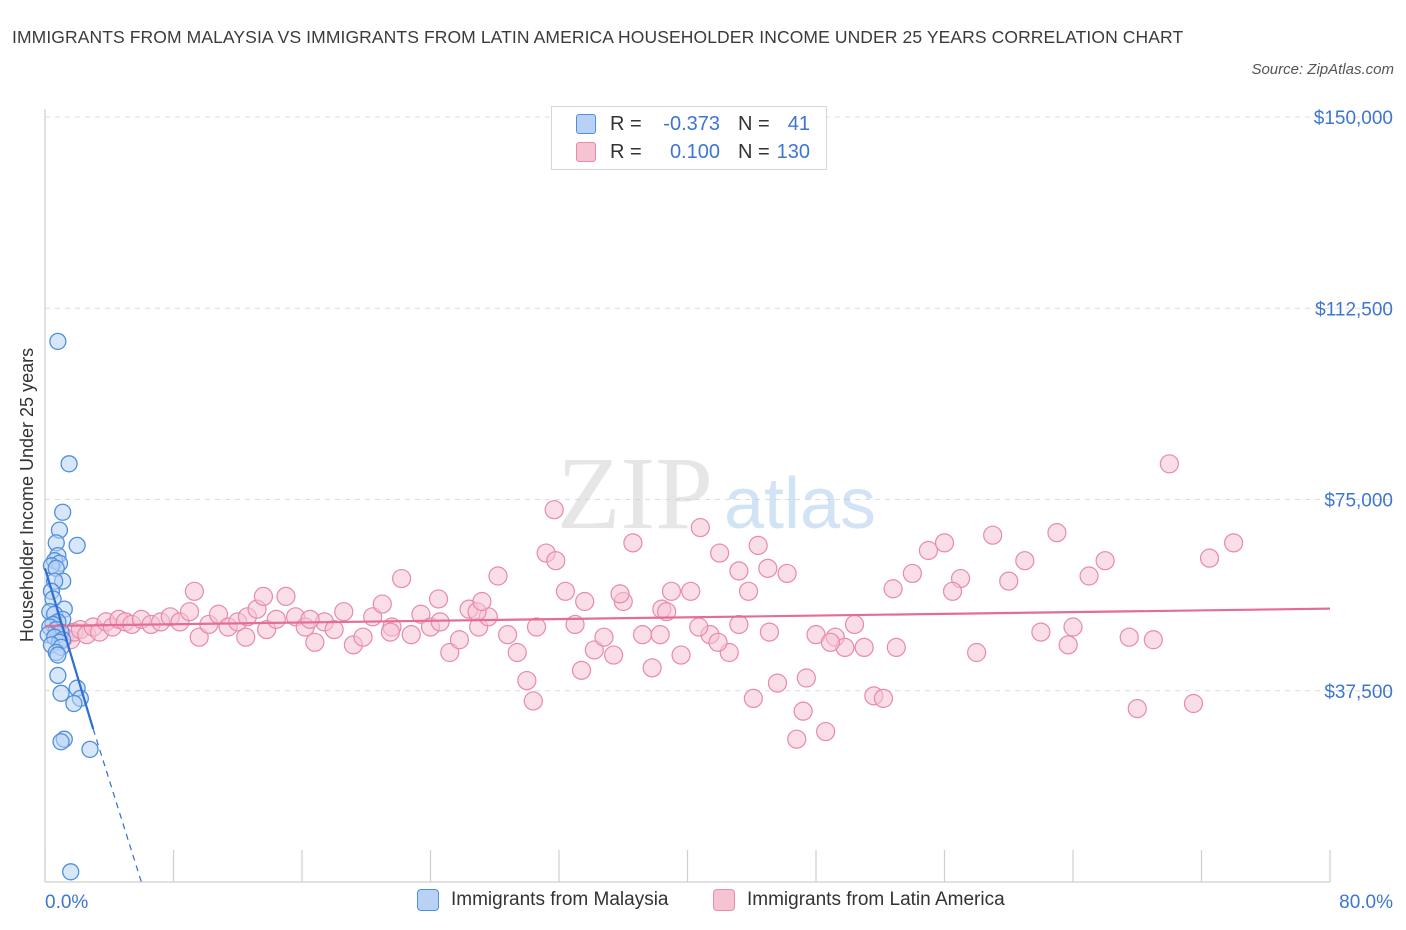 The height and width of the screenshot is (930, 1406). I want to click on latin-legend-swatch, so click(724, 900).